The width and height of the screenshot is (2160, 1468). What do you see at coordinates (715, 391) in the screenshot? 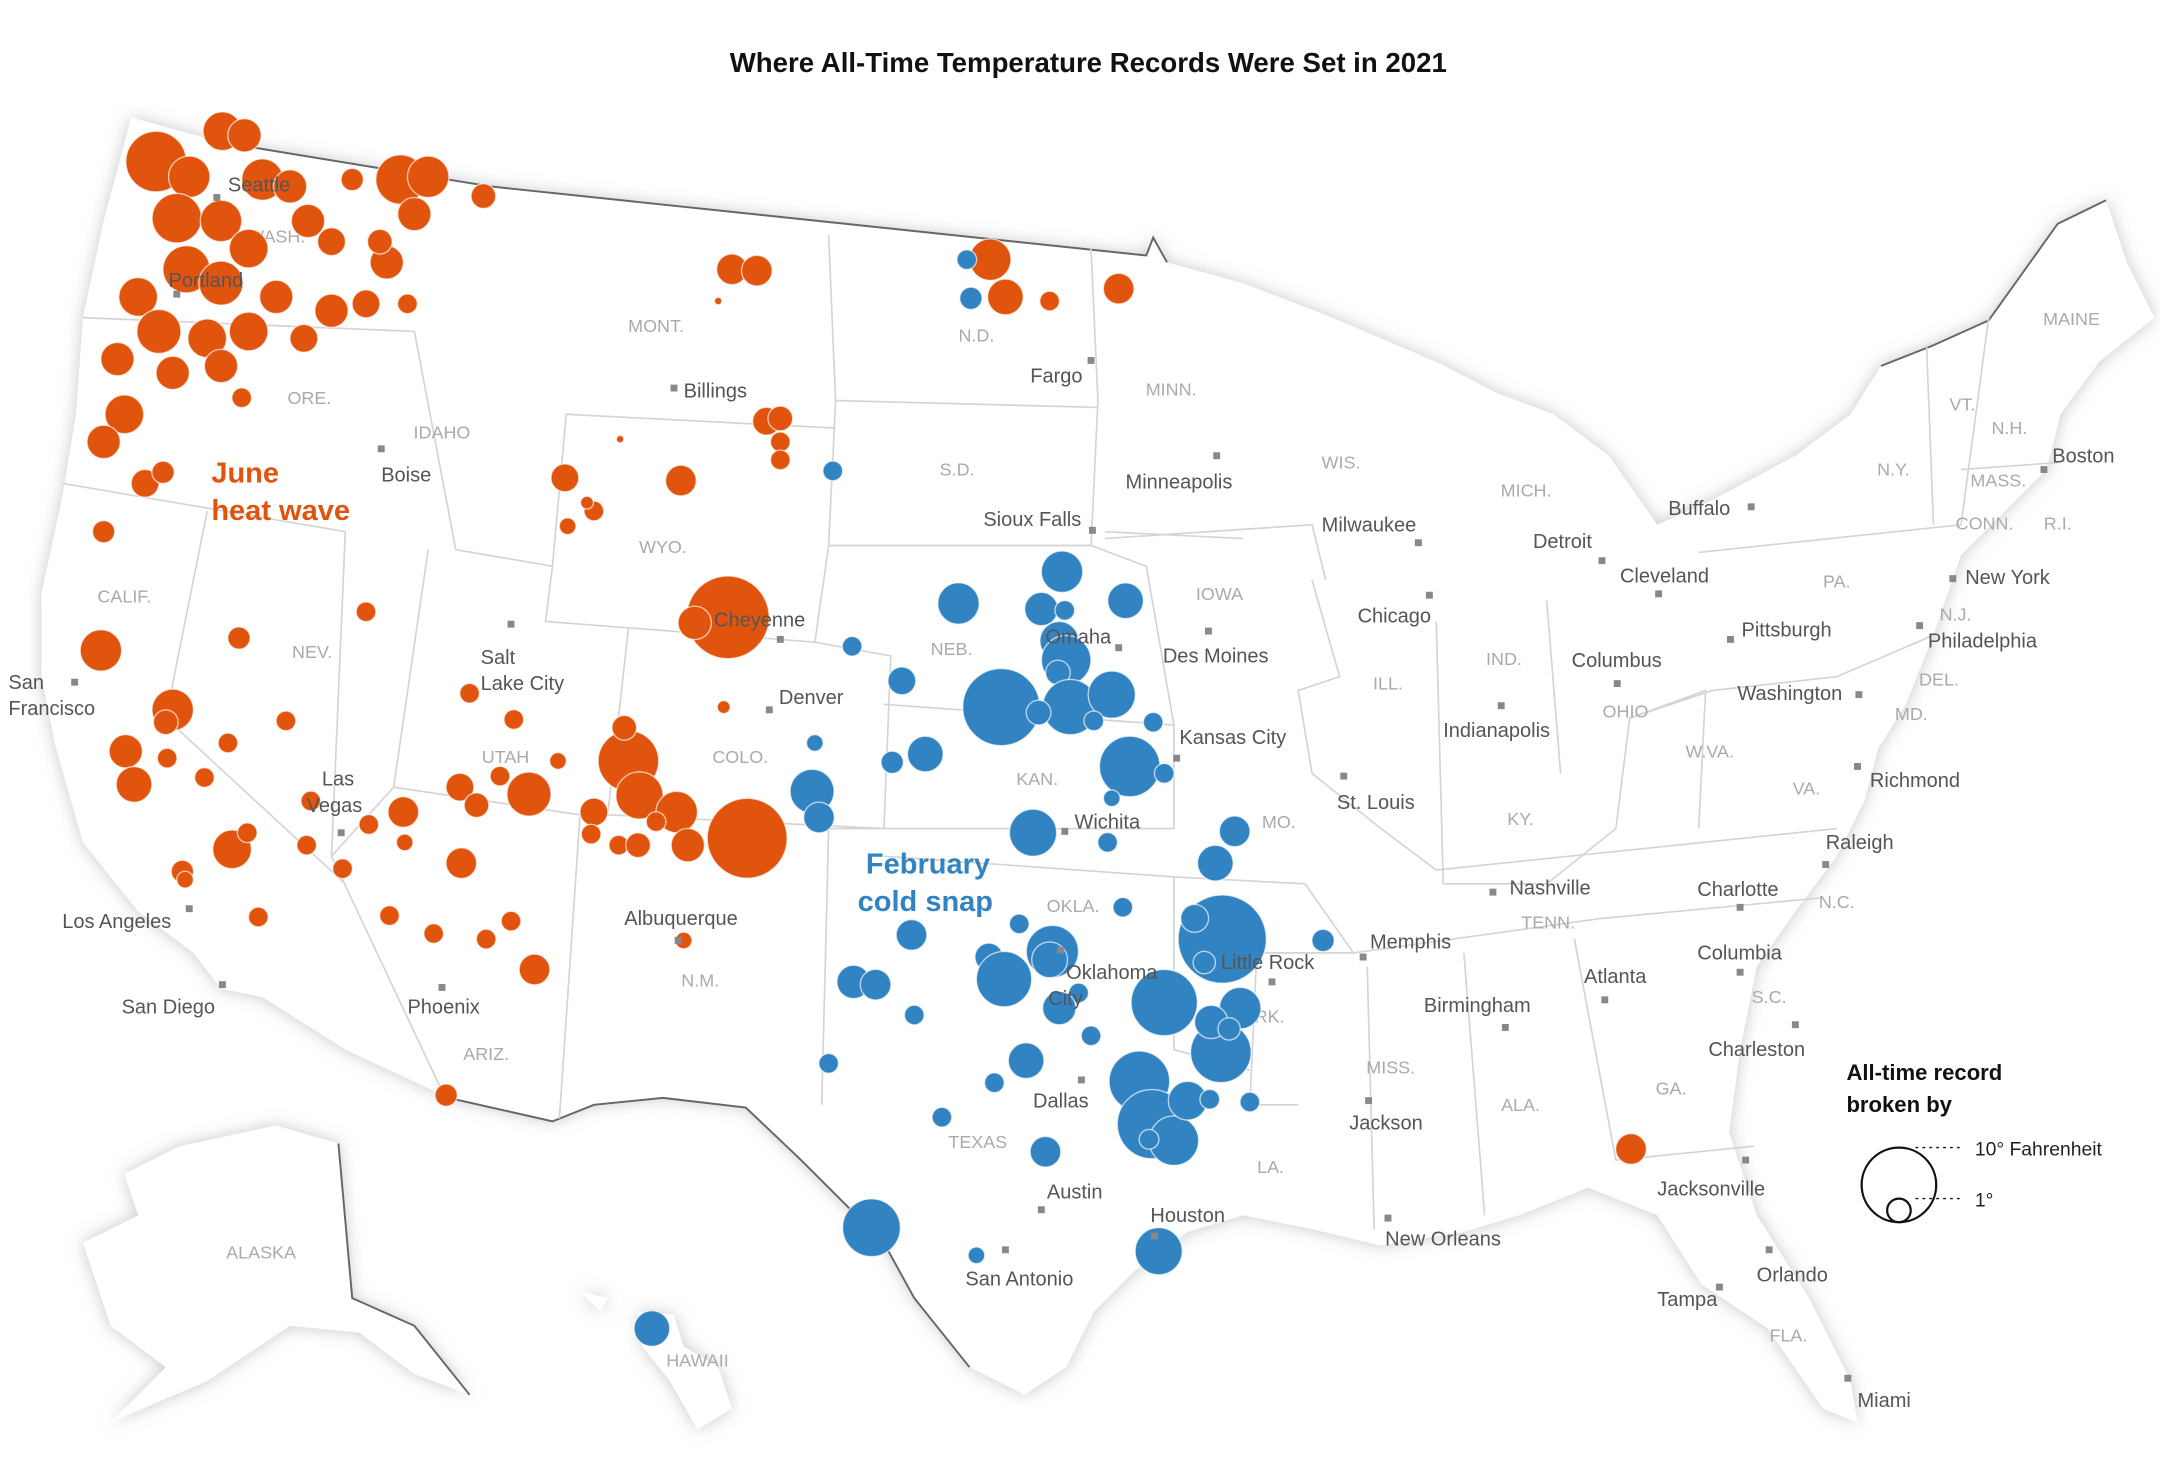
I see `city-label: Billings` at bounding box center [715, 391].